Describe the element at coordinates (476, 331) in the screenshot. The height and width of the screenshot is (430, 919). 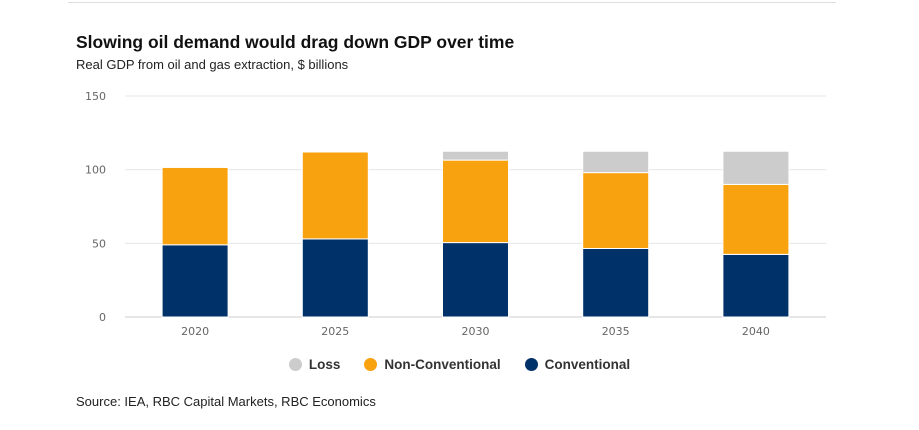
I see `x-tick-label: 2030` at that location.